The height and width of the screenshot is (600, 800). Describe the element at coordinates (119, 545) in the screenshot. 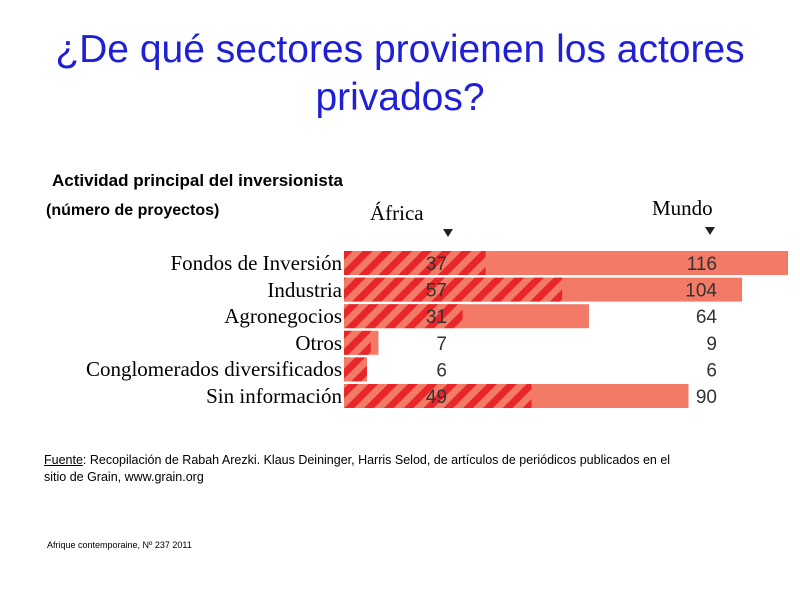

I see `footer-citation: Afrique contemporaine, Nº 237 2011` at that location.